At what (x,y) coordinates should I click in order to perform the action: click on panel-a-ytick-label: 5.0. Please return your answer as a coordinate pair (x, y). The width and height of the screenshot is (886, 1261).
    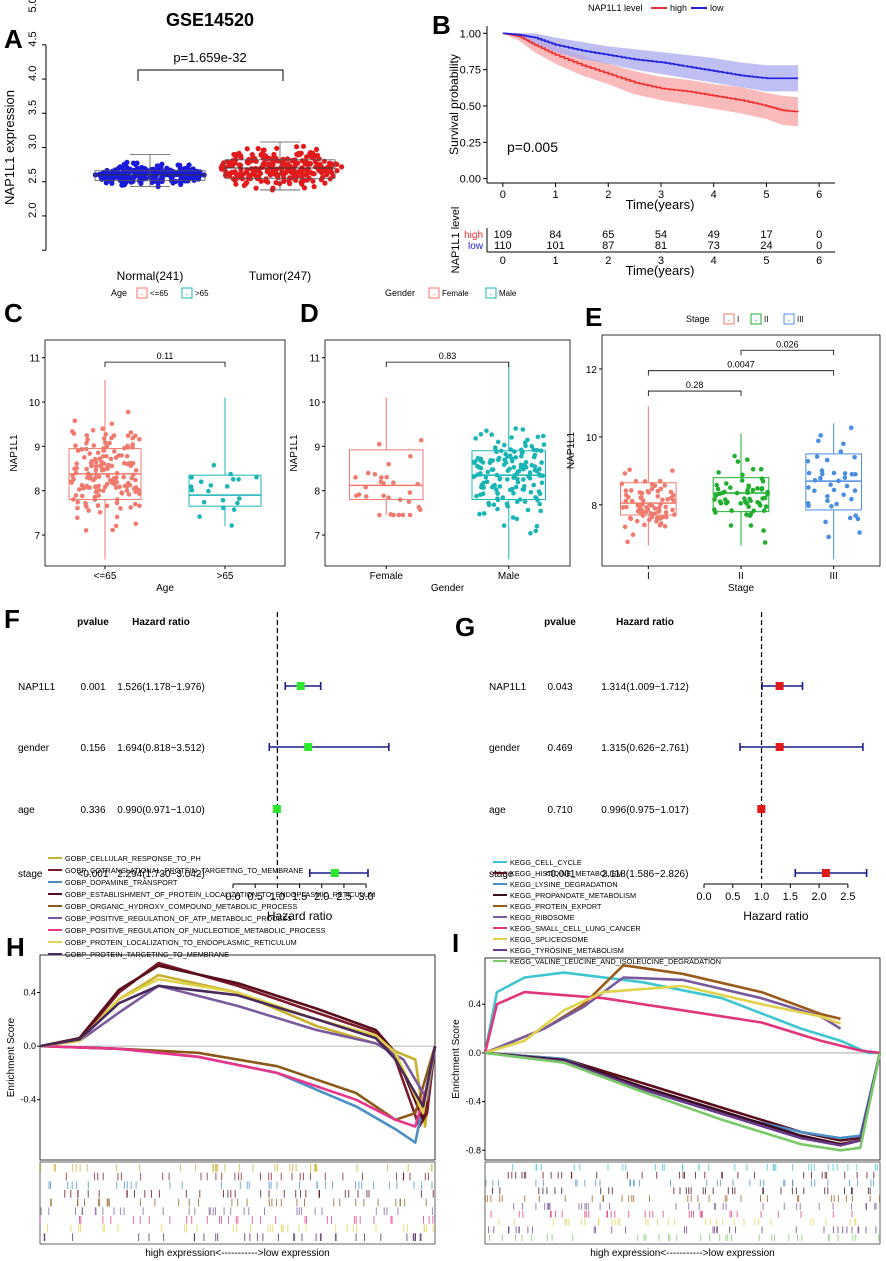
    Looking at the image, I should click on (33, 6).